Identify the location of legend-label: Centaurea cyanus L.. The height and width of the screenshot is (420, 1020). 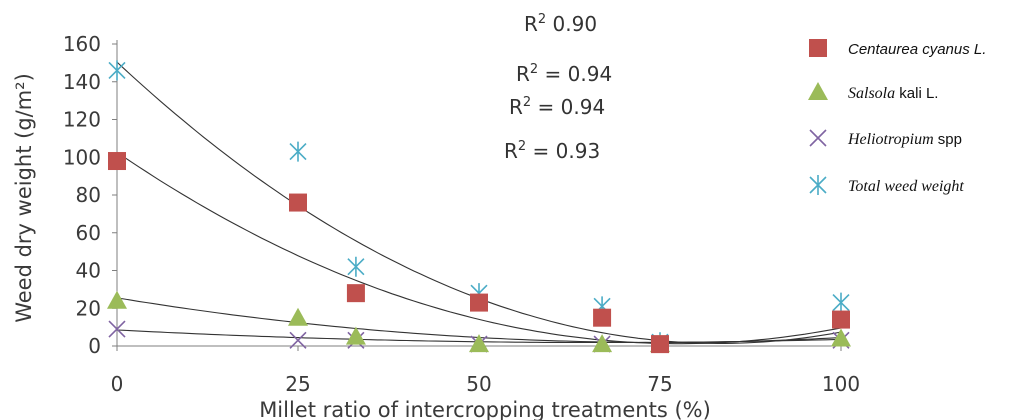
(917, 49).